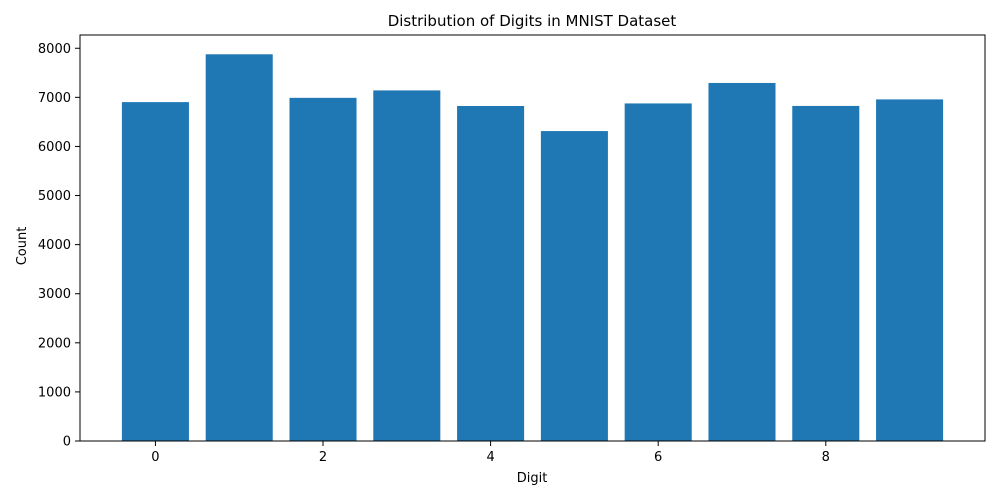 The height and width of the screenshot is (500, 1000). Describe the element at coordinates (532, 478) in the screenshot. I see `x-axis-label: Digit` at that location.